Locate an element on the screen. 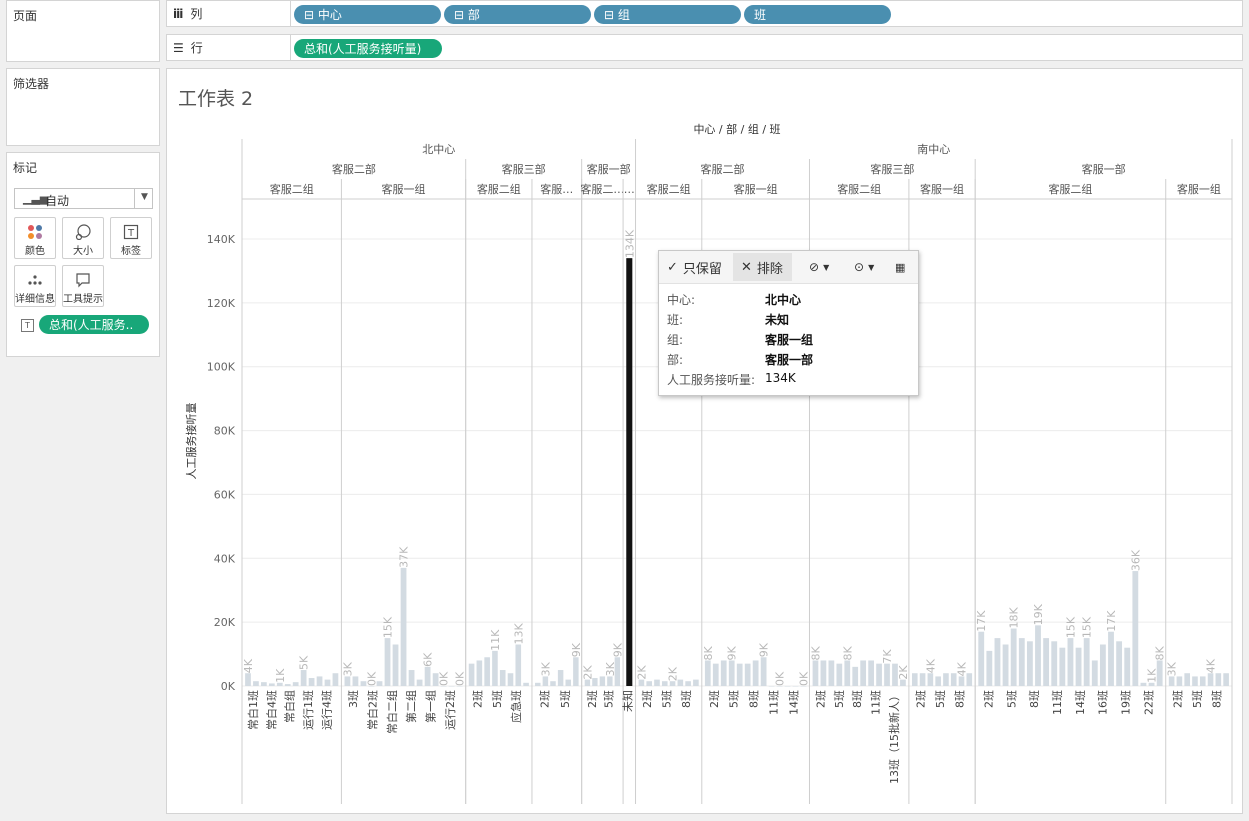 The image size is (1249, 821). filters-panel: 筛选器 is located at coordinates (83, 107).